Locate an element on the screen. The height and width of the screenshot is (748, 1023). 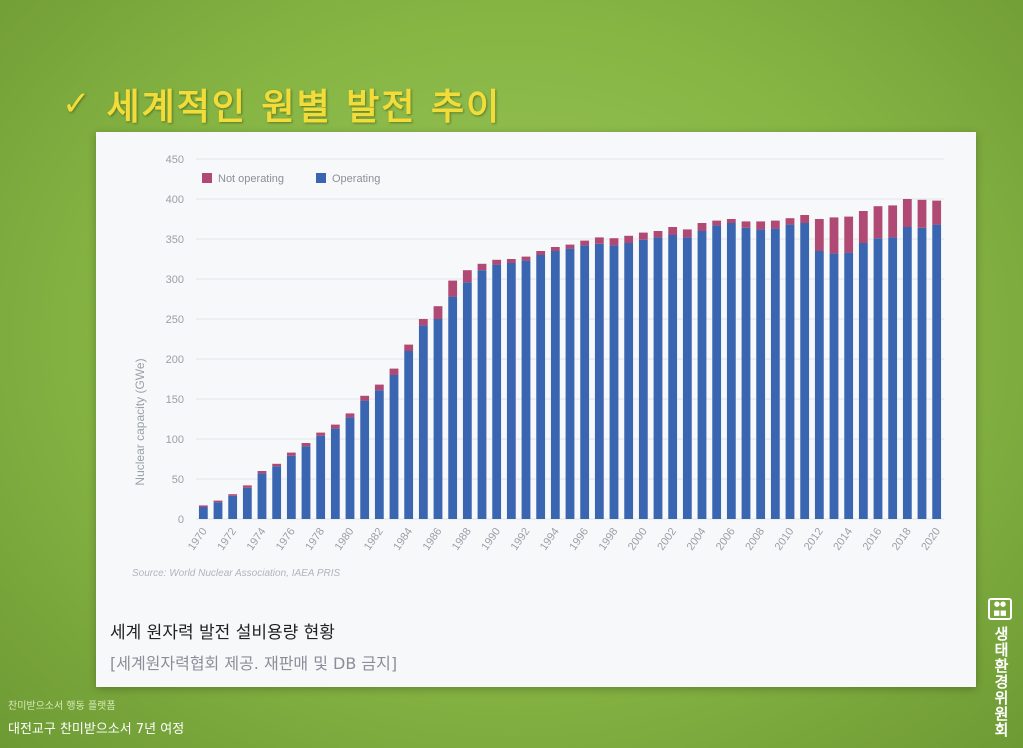
x-tick-label: 2012 is located at coordinates (814, 539).